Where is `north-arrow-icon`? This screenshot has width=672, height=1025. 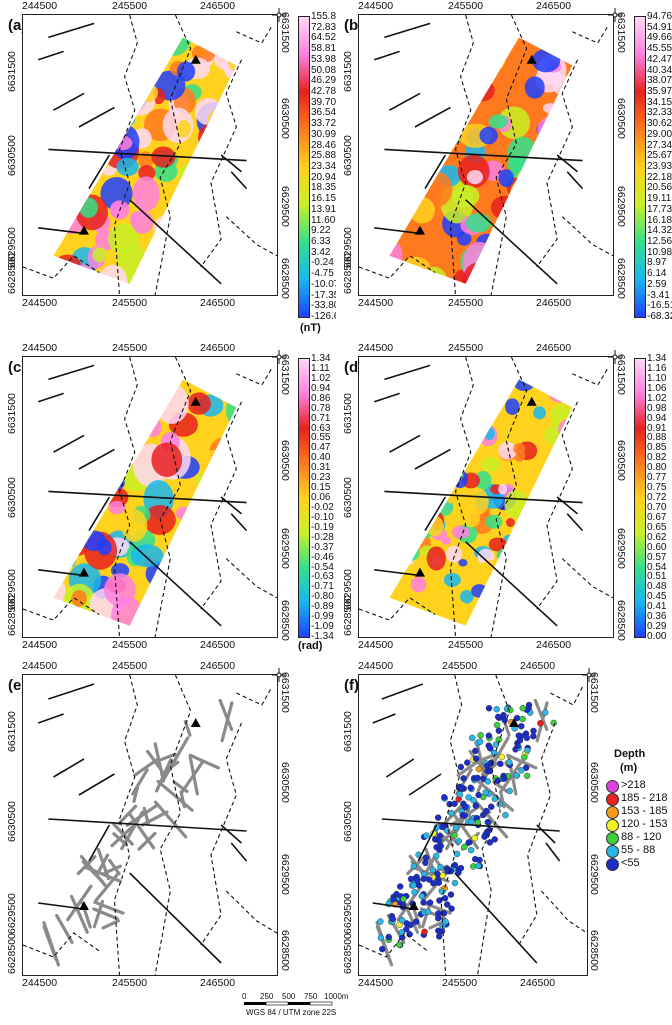 north-arrow-icon is located at coordinates (279, 15).